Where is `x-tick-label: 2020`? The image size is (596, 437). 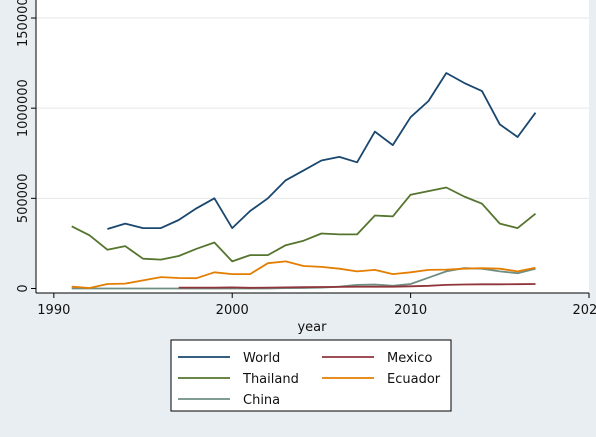 x-tick-label: 2020 is located at coordinates (584, 310).